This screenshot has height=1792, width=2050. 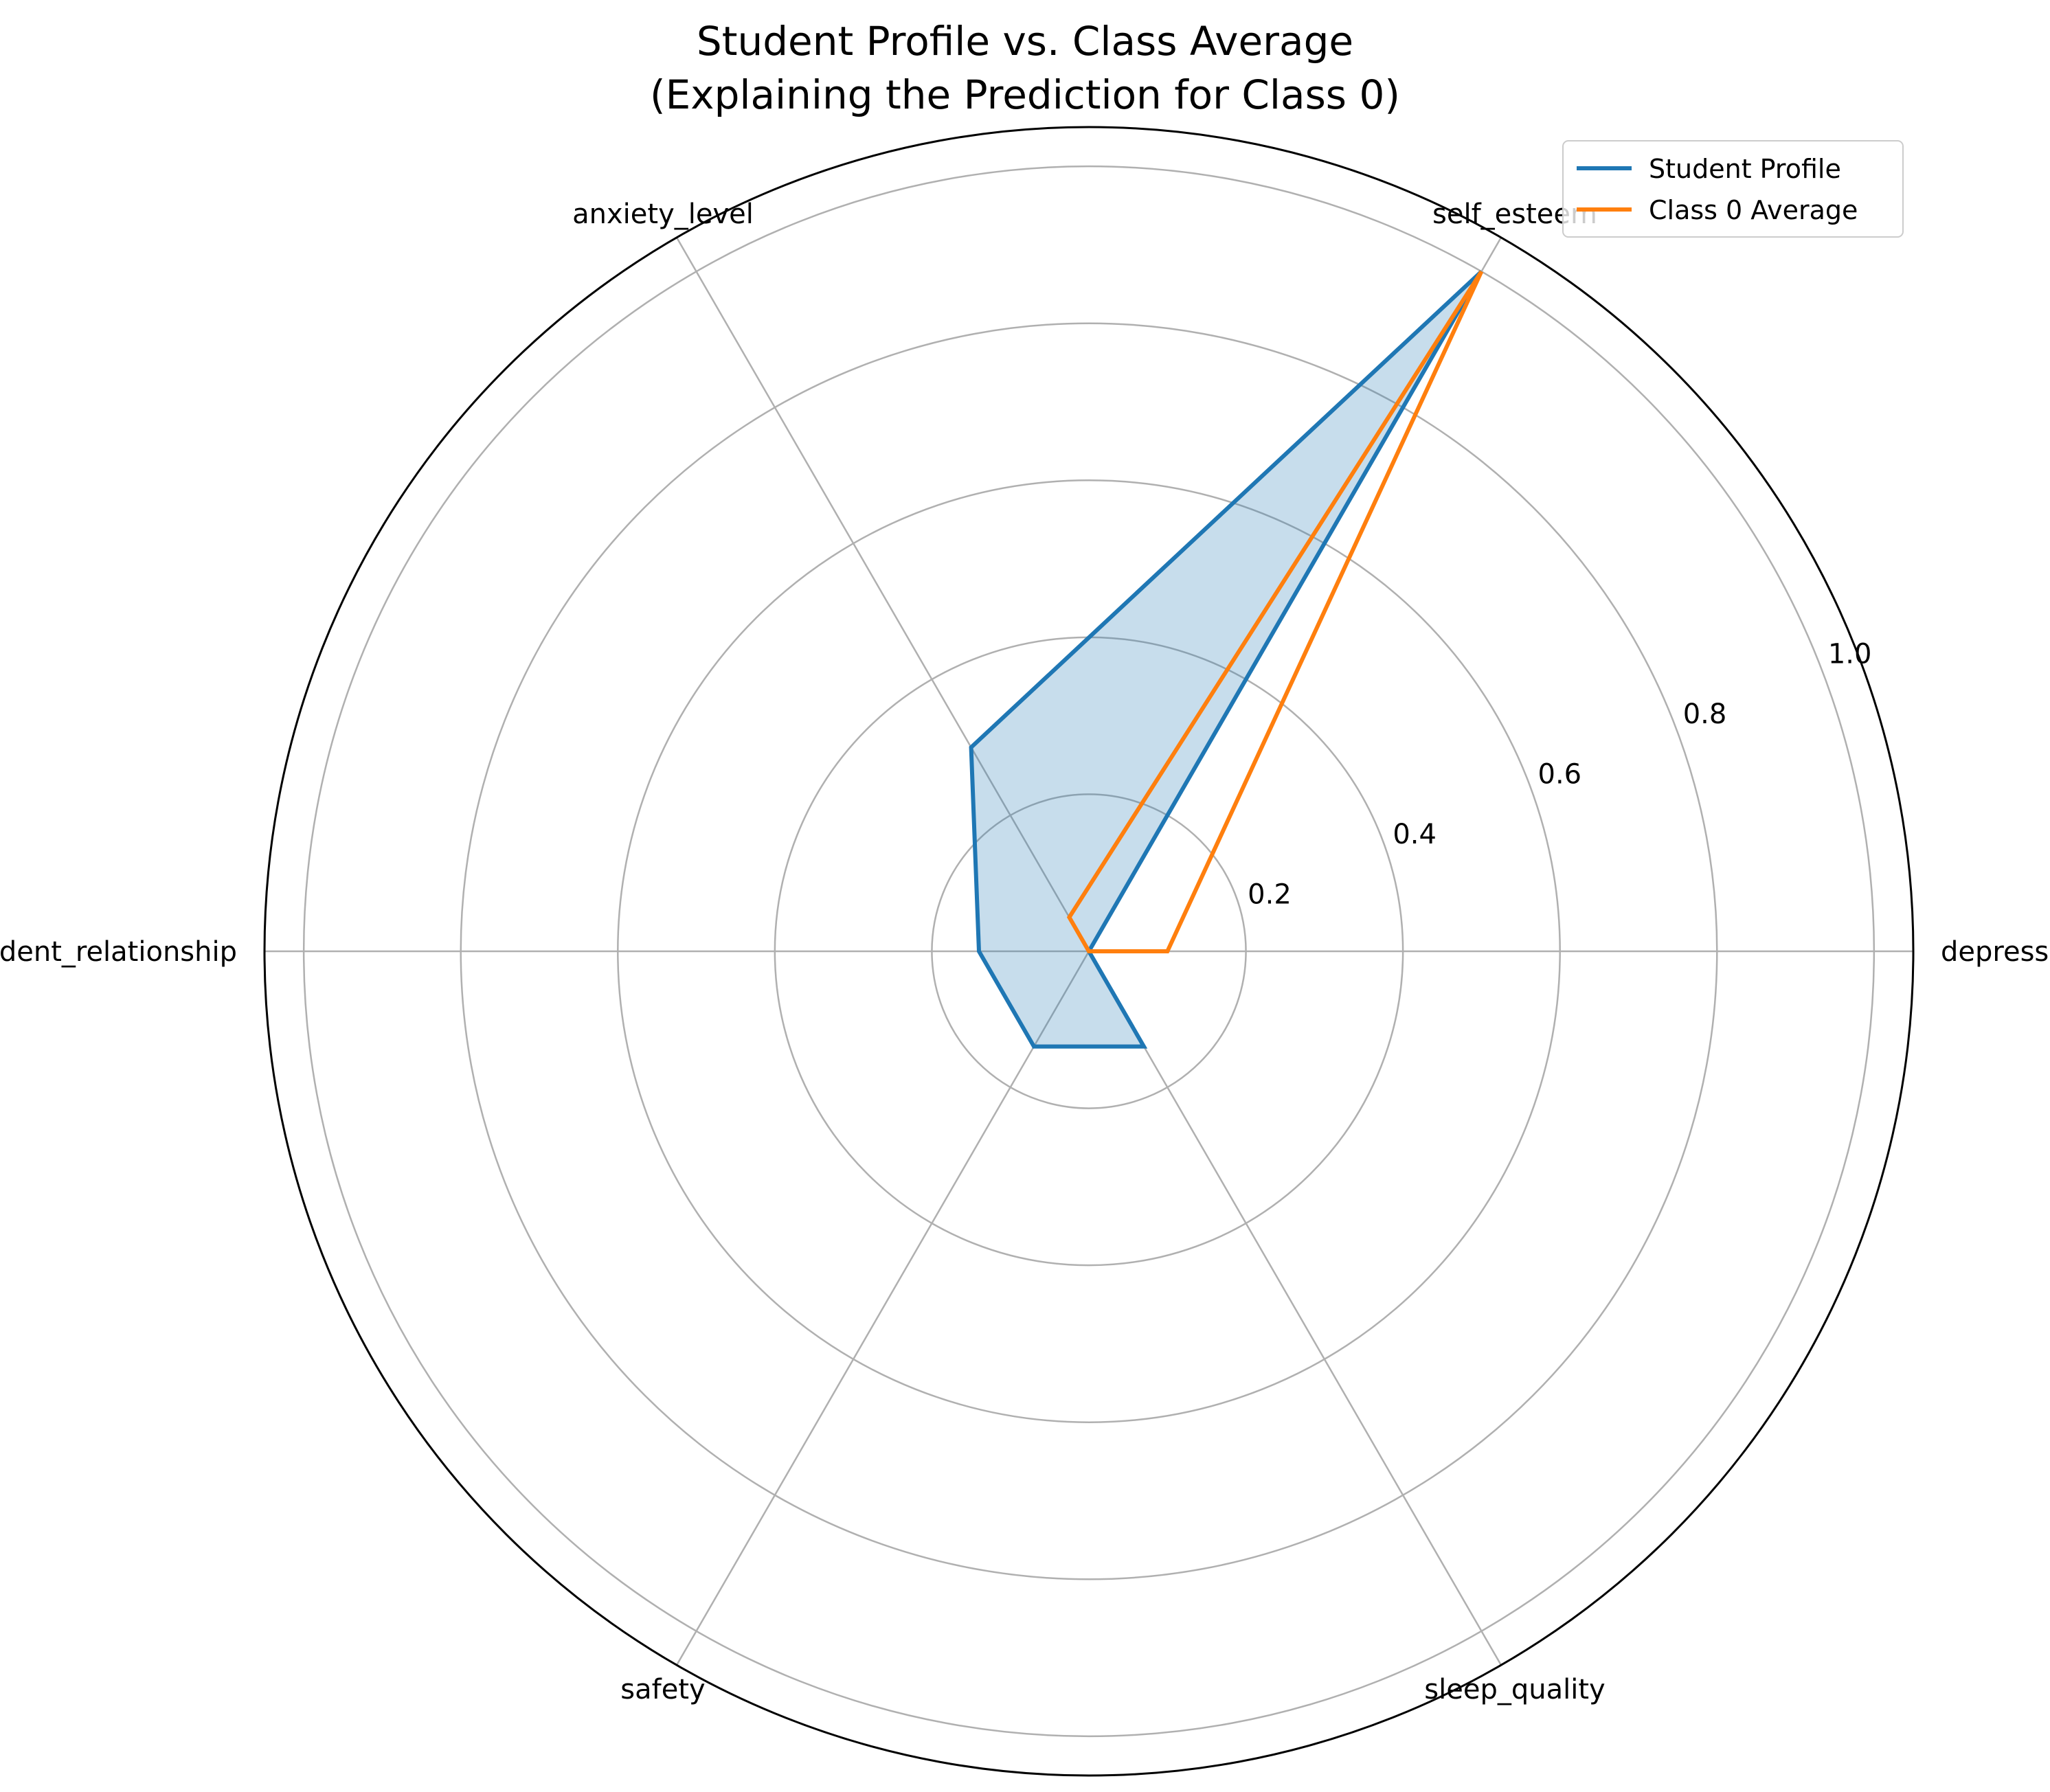 I want to click on legend: Student Profile Class 0 Average, so click(x=1733, y=189).